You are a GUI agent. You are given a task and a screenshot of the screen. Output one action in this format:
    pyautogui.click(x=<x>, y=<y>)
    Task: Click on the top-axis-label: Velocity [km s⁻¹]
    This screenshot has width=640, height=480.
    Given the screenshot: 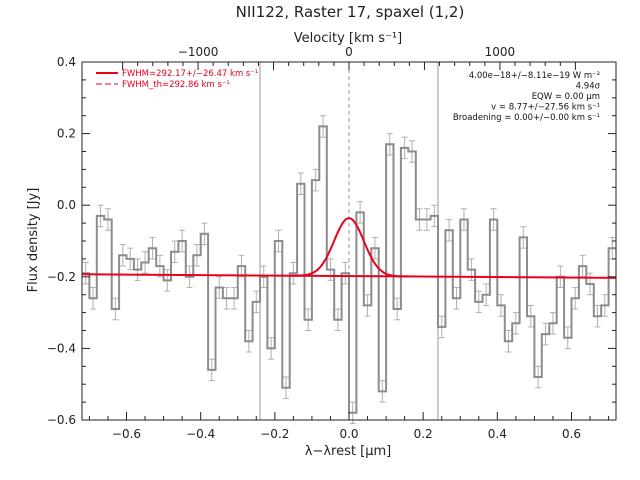 What is the action you would take?
    pyautogui.click(x=348, y=38)
    